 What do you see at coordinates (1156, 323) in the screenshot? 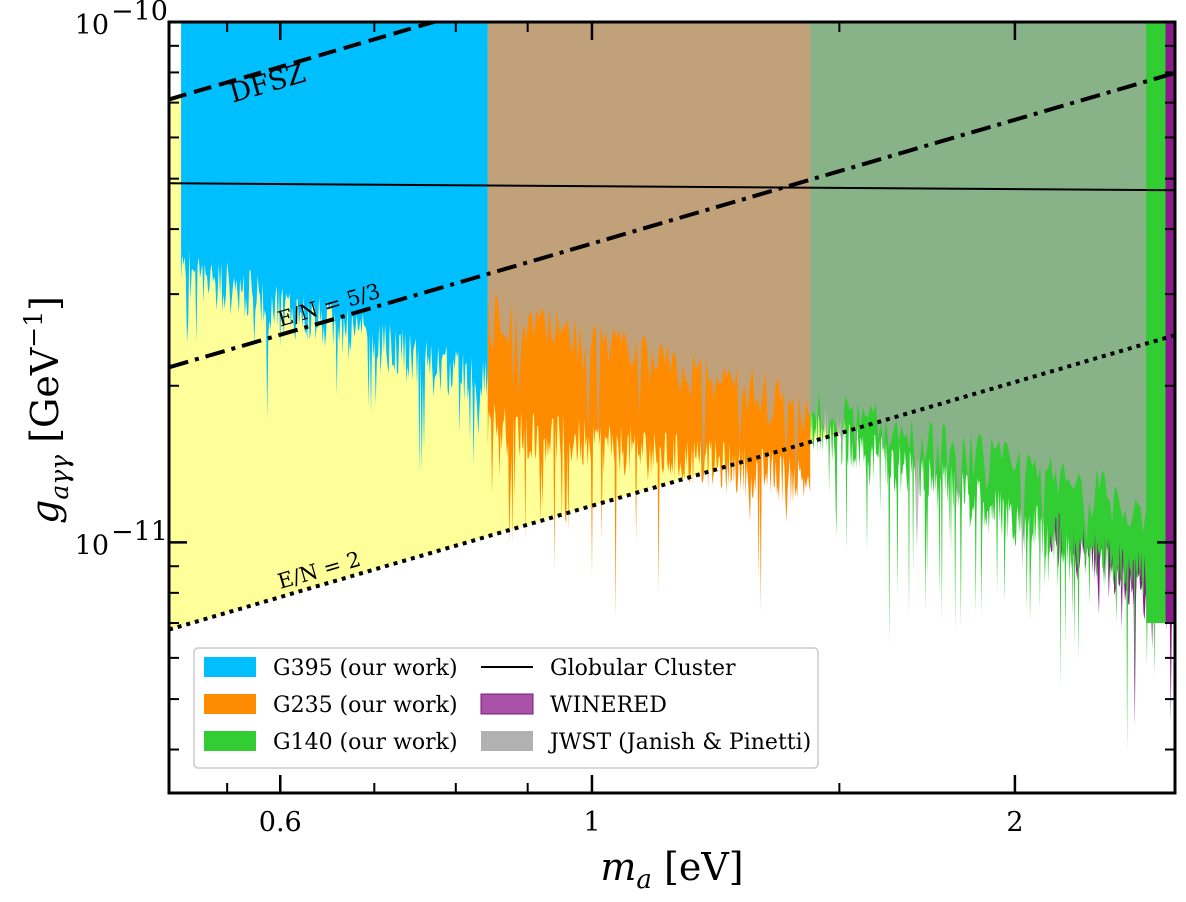
I see `g140-edge-strip` at bounding box center [1156, 323].